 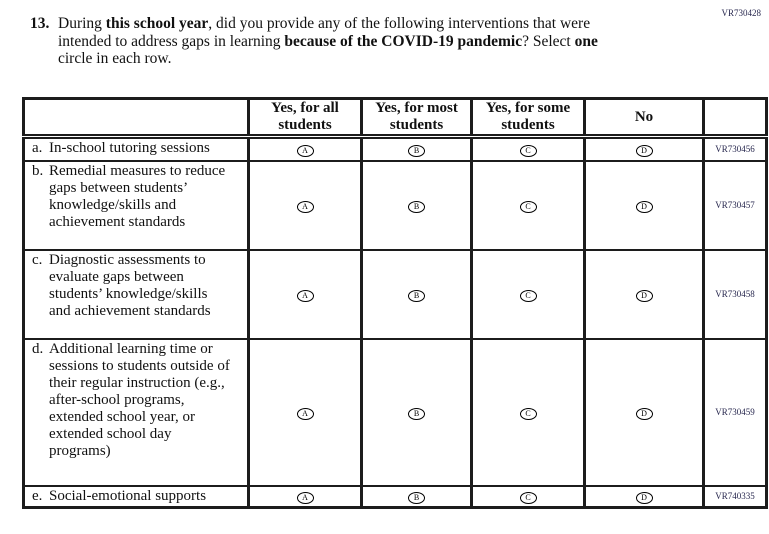 What do you see at coordinates (136, 118) in the screenshot?
I see `column-header-row-label` at bounding box center [136, 118].